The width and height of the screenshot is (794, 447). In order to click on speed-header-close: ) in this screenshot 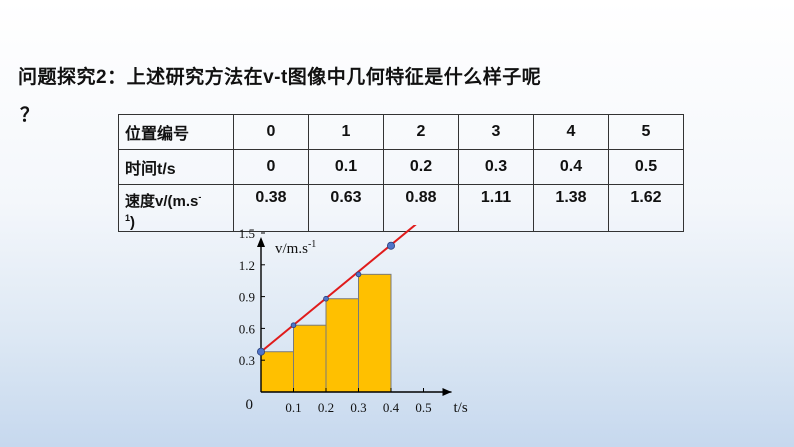, I will do `click(133, 222)`.